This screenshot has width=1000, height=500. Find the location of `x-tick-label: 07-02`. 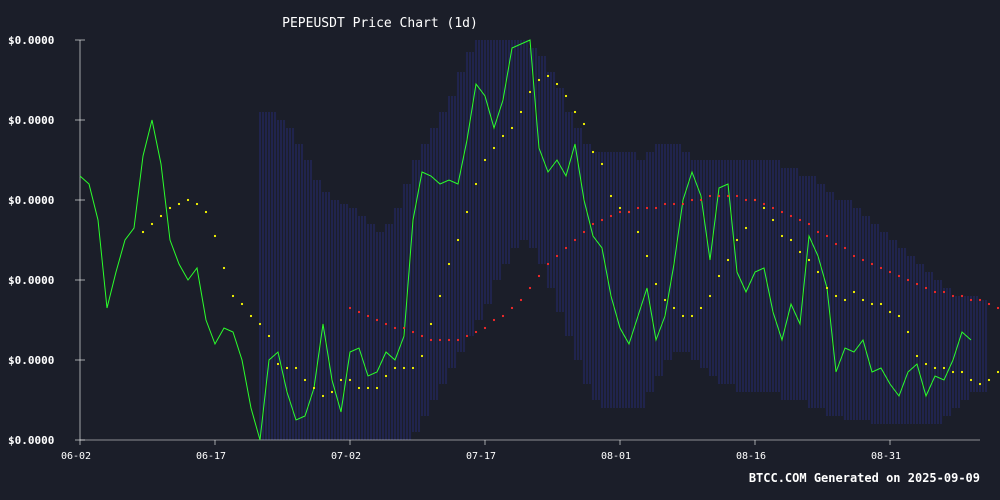

x-tick-label: 07-02 is located at coordinates (346, 456).